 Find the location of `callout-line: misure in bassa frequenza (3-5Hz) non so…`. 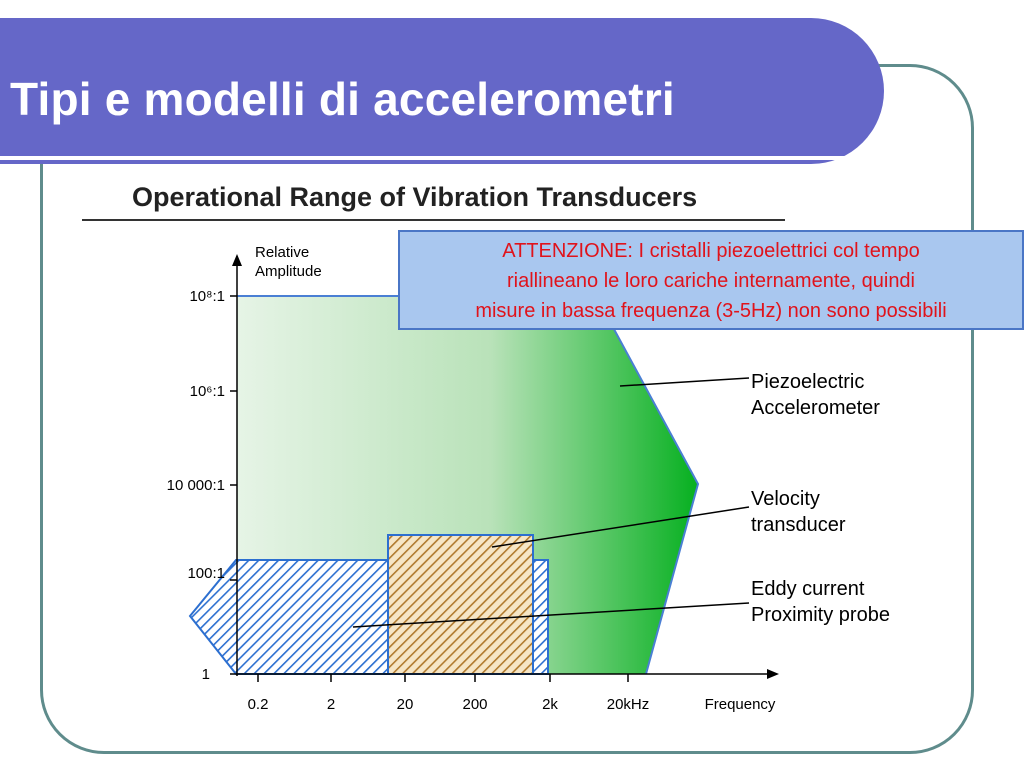

callout-line: misure in bassa frequenza (3-5Hz) non so… is located at coordinates (711, 311).